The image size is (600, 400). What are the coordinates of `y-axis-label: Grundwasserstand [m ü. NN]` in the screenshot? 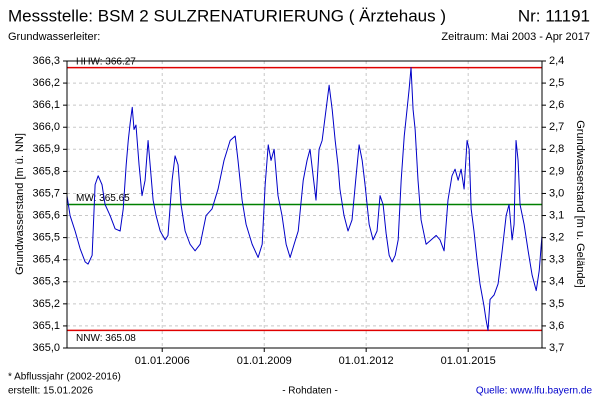 It's located at (20, 204).